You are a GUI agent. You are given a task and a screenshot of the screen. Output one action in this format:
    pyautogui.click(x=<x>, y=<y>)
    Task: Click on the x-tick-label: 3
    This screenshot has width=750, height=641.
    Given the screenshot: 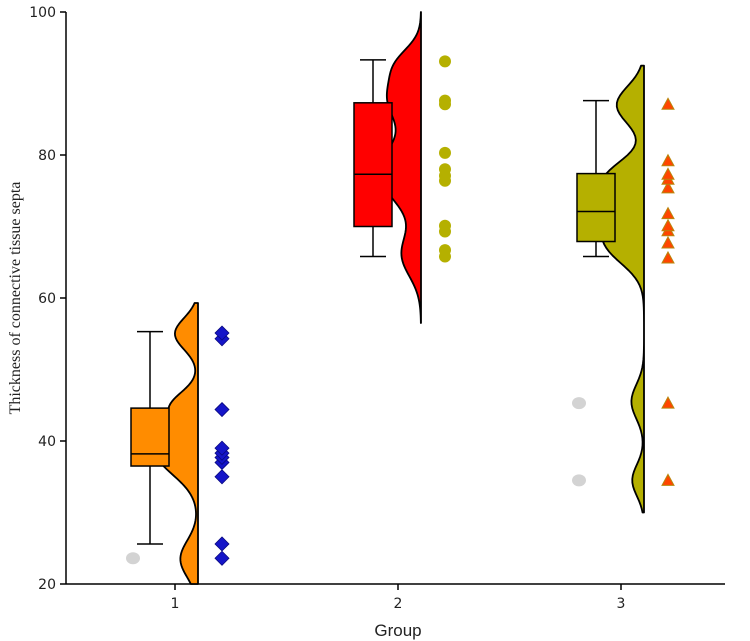 What is the action you would take?
    pyautogui.click(x=621, y=604)
    